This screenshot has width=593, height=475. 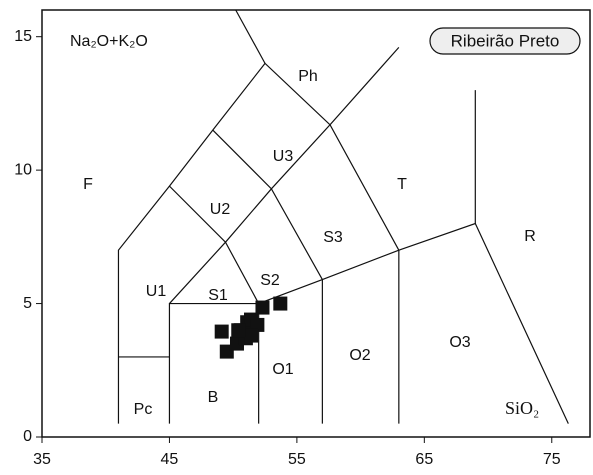 What do you see at coordinates (27, 436) in the screenshot?
I see `y-tick-label: 0` at bounding box center [27, 436].